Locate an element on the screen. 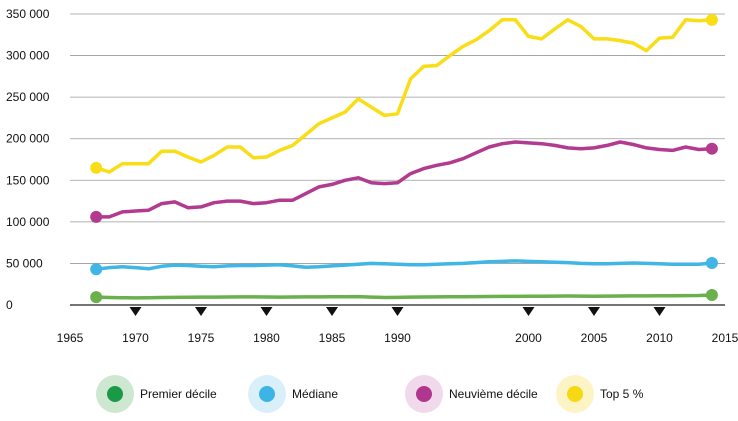 The height and width of the screenshot is (421, 738). x-axis: 1965 1970 1975 1980 1985 1990 2000 2005 2010 2015 is located at coordinates (397, 326).